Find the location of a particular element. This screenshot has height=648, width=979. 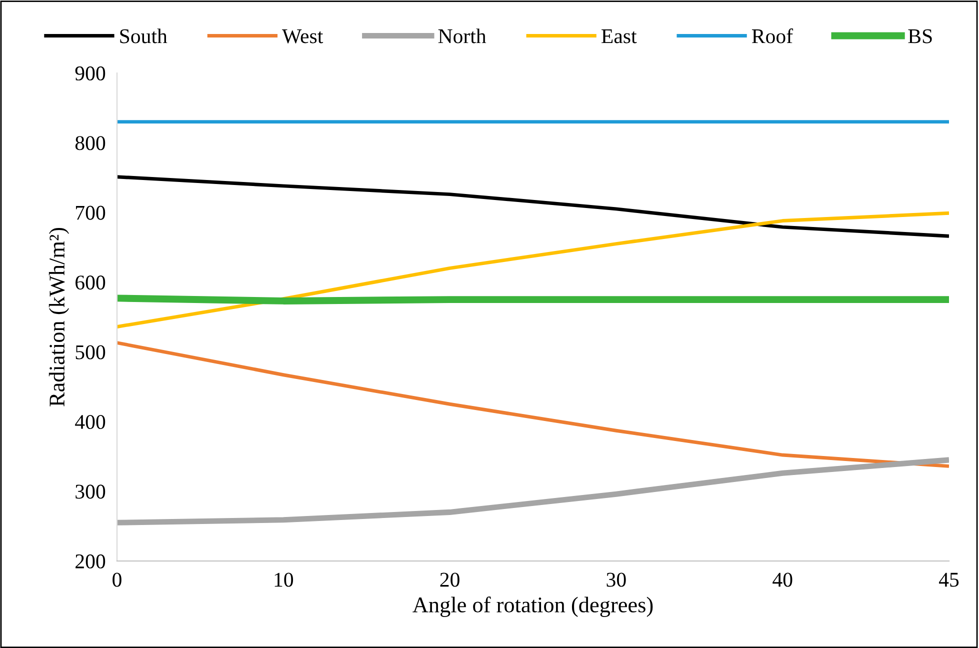

y-tick-label: 400 is located at coordinates (90, 422).